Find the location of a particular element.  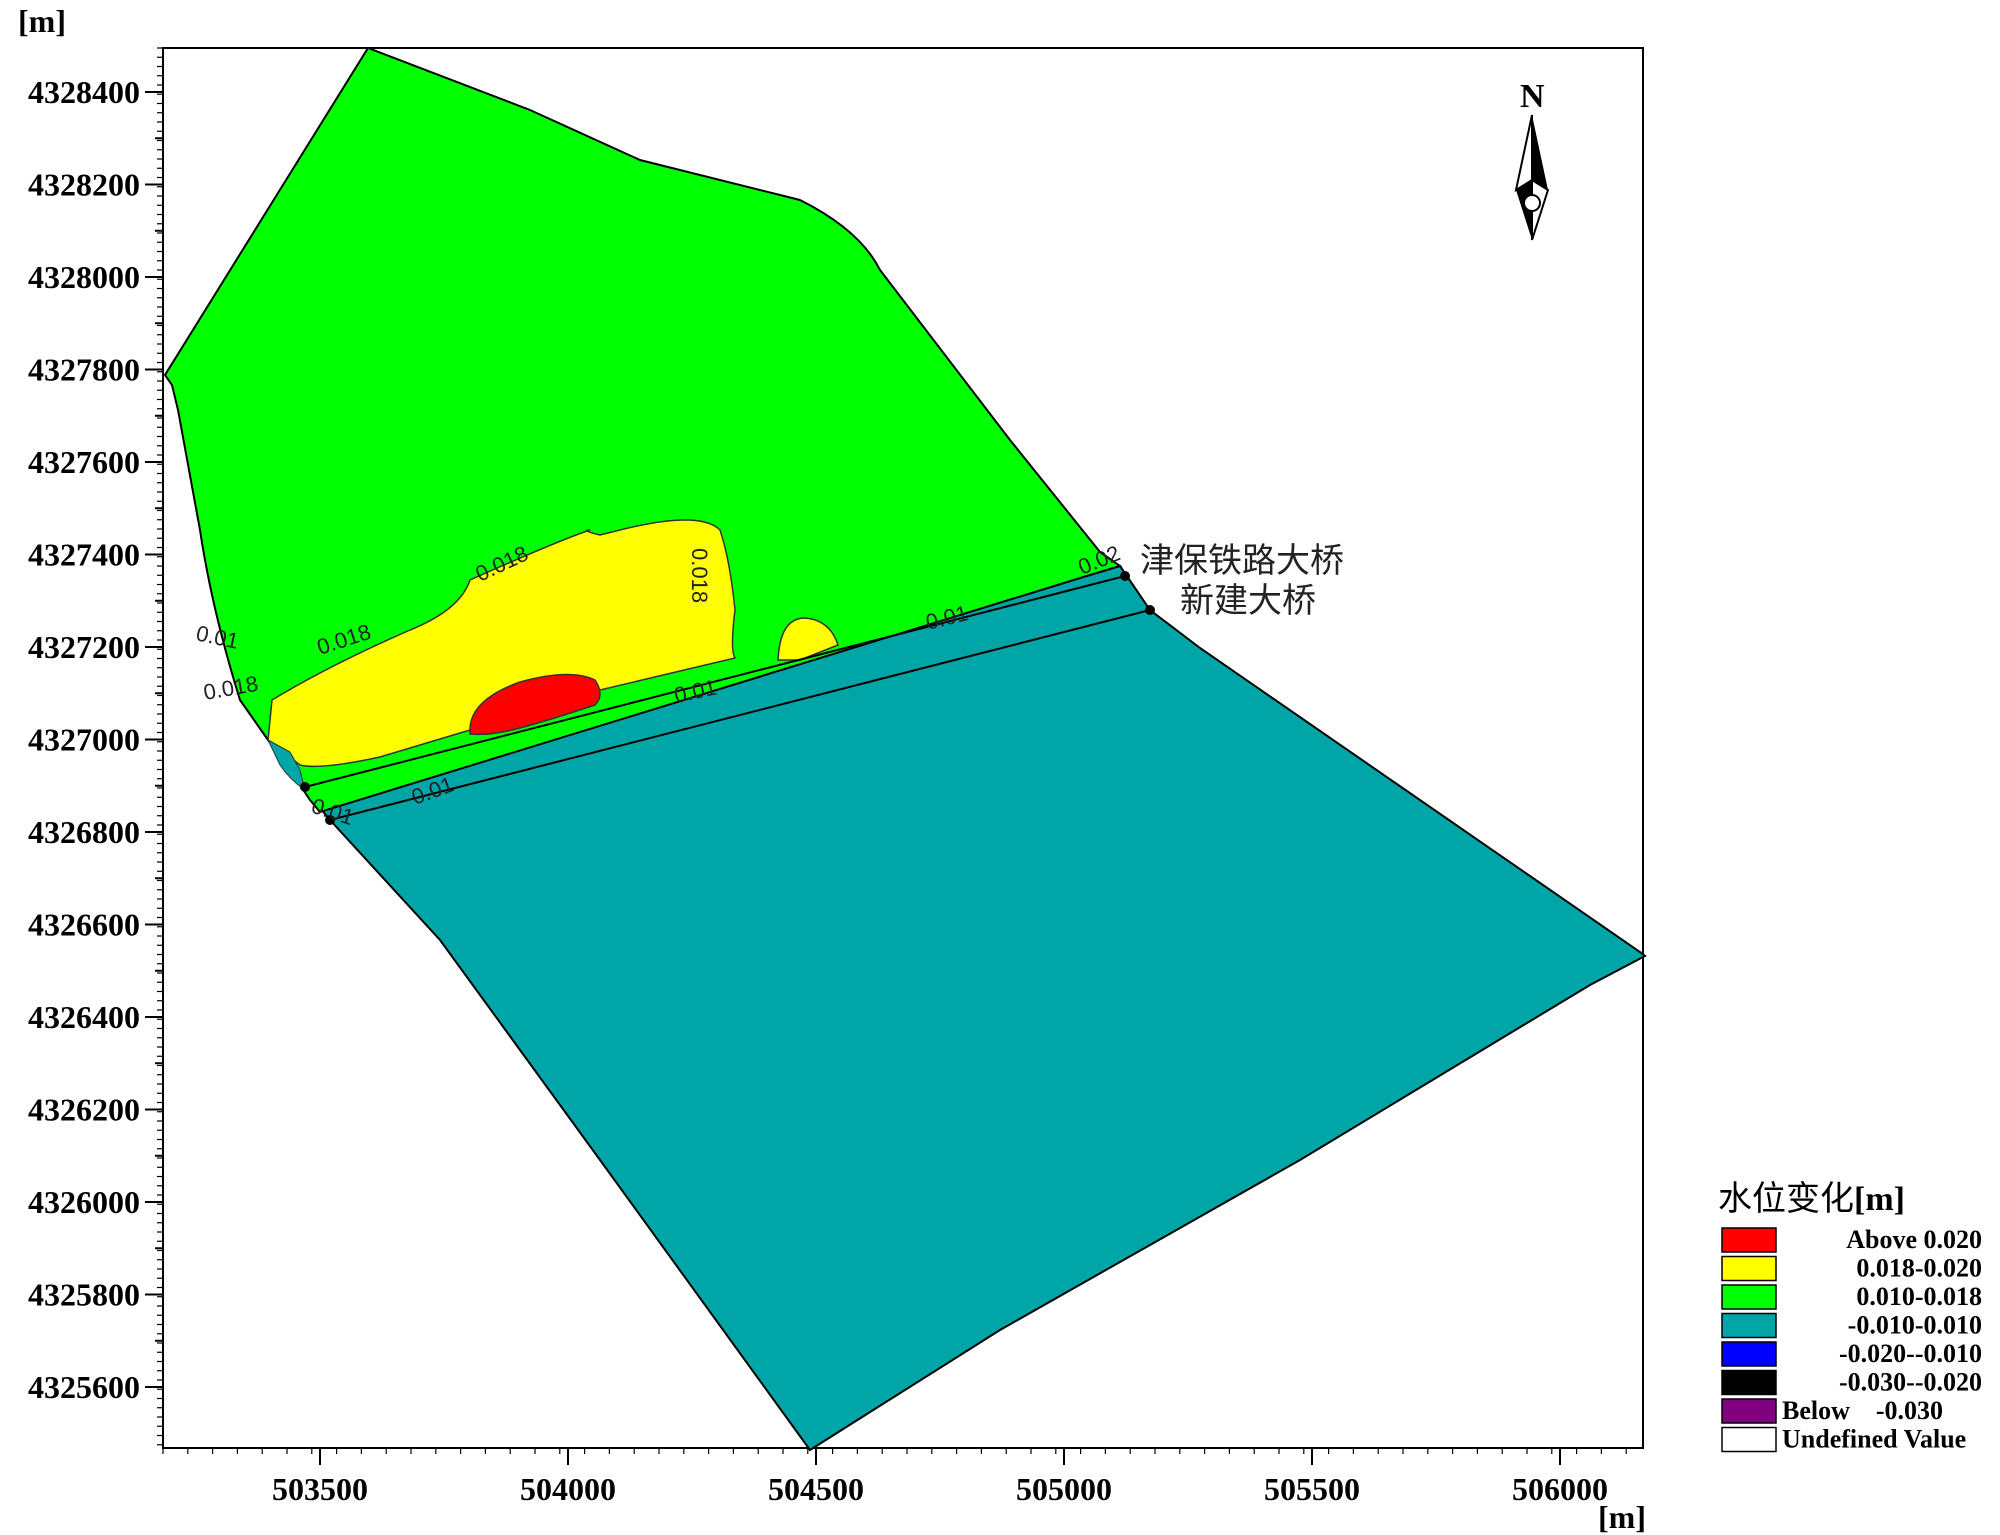

legend-title-unit: [m] is located at coordinates (1879, 1199).